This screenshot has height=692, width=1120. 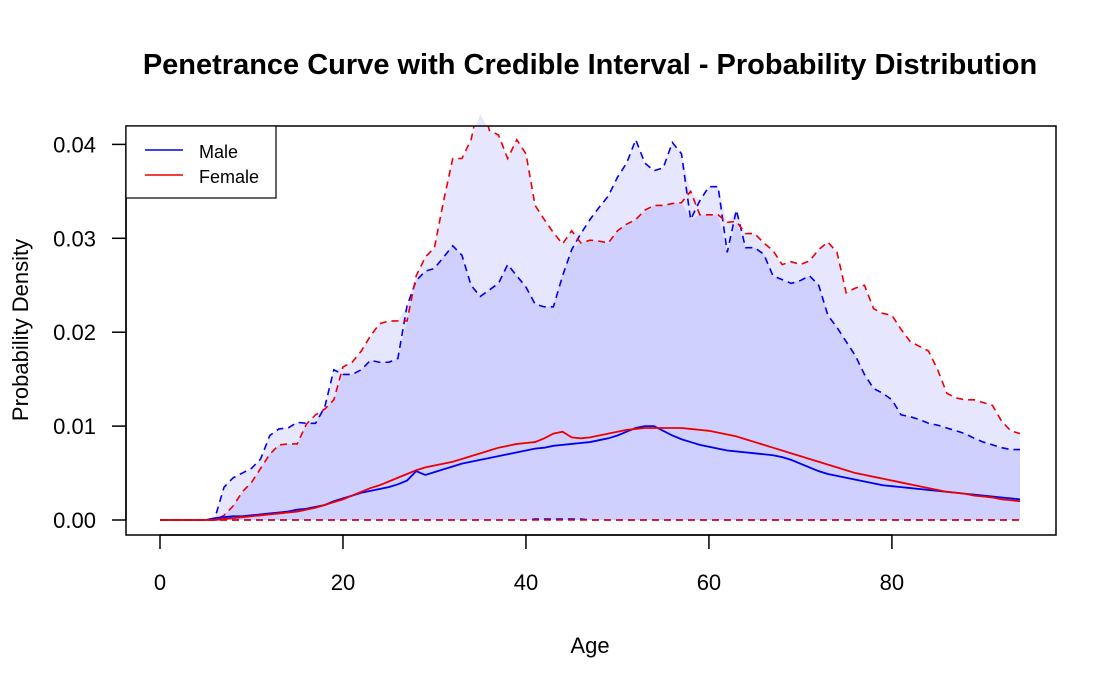 I want to click on legend-box, so click(x=201, y=162).